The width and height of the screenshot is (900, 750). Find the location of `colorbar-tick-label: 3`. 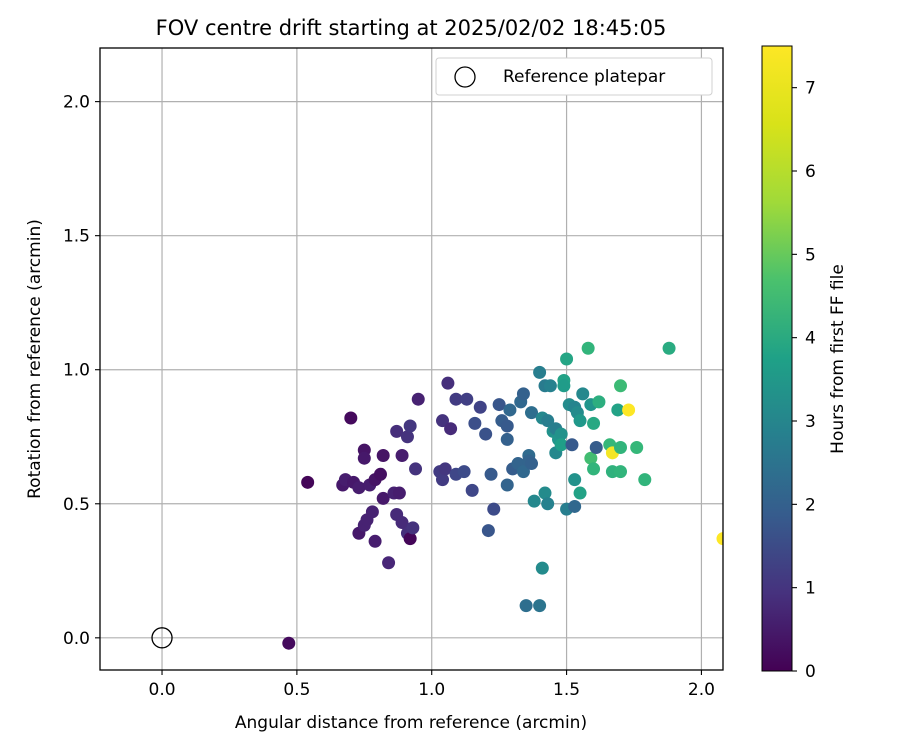

colorbar-tick-label: 3 is located at coordinates (810, 422).